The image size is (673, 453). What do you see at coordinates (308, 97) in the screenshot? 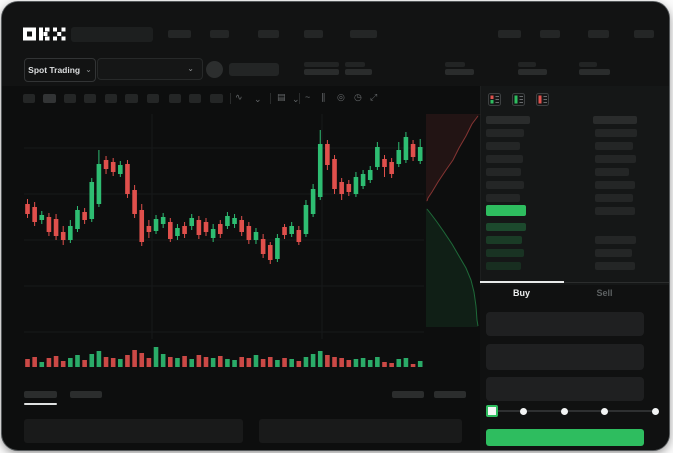
I see `indicators-icon: ~` at bounding box center [308, 97].